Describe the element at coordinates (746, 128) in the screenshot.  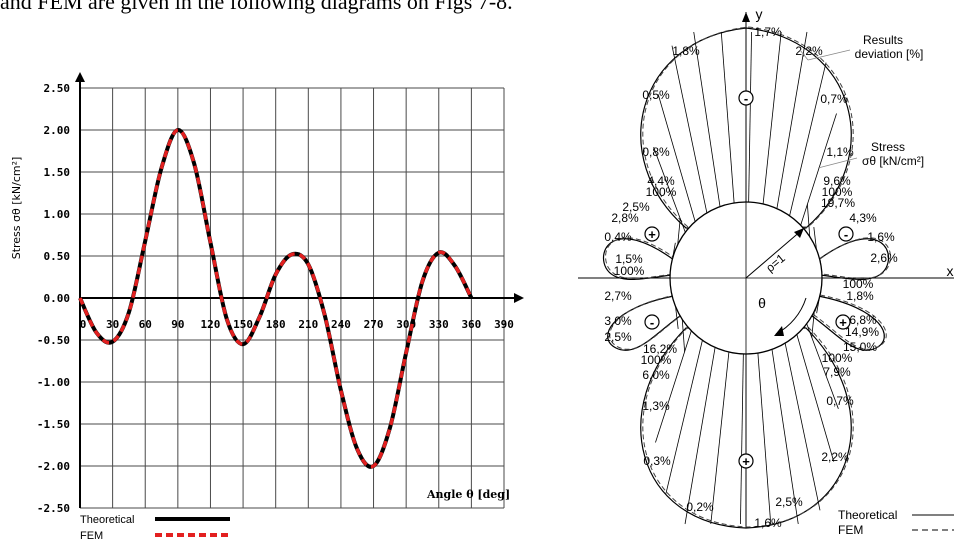
I see `lobe-top` at that location.